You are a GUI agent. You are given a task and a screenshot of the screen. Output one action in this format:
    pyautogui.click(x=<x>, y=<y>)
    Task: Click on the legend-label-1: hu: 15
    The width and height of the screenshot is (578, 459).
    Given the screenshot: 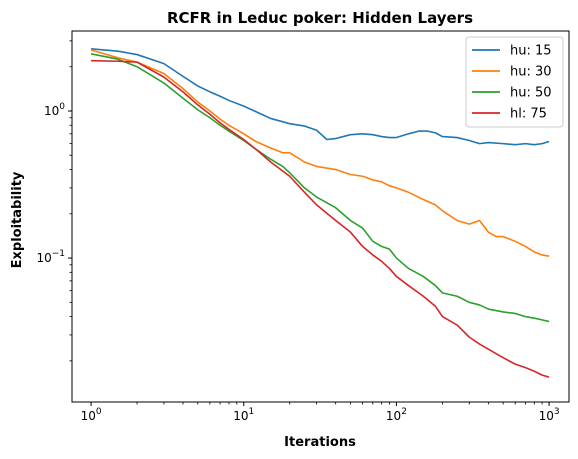 What is the action you would take?
    pyautogui.click(x=531, y=51)
    